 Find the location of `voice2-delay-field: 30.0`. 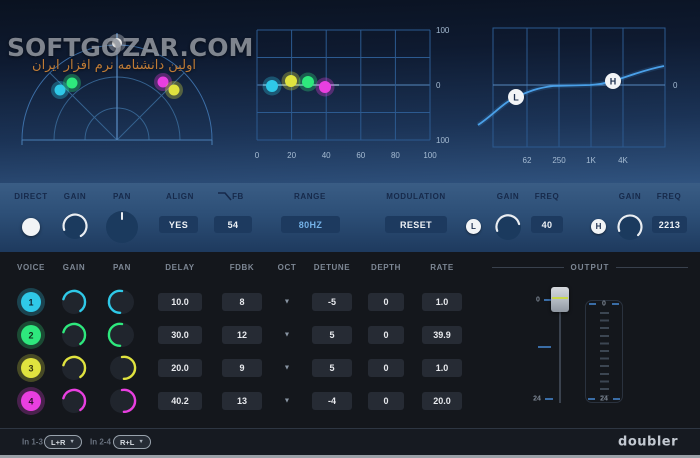

voice2-delay-field: 30.0 is located at coordinates (180, 334).